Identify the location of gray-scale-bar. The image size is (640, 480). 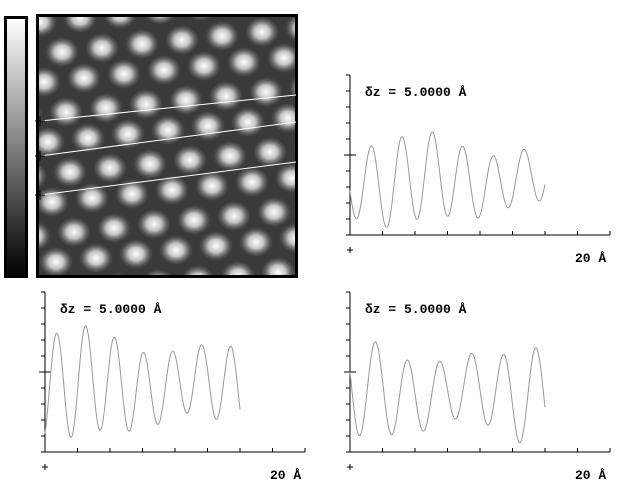
(16, 147).